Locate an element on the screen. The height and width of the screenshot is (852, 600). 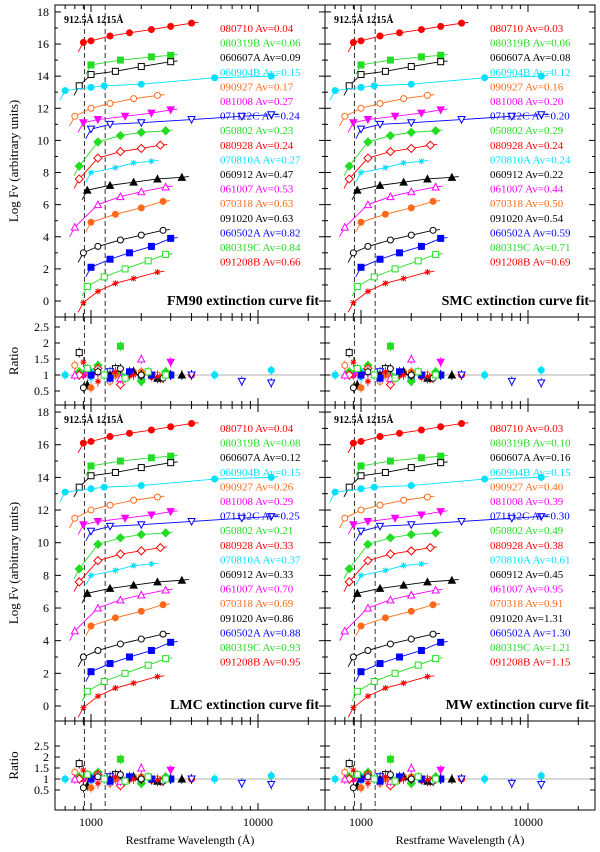
series-label: 080710 Av=0.04 is located at coordinates (257, 429).